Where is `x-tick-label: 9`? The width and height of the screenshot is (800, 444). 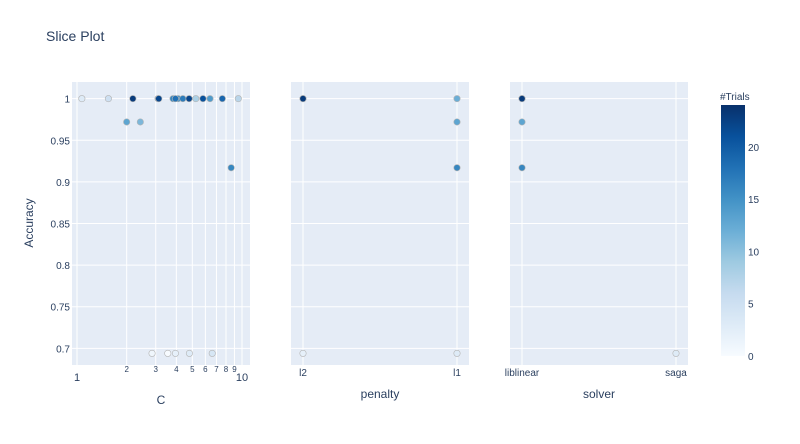
x-tick-label: 9 is located at coordinates (234, 369).